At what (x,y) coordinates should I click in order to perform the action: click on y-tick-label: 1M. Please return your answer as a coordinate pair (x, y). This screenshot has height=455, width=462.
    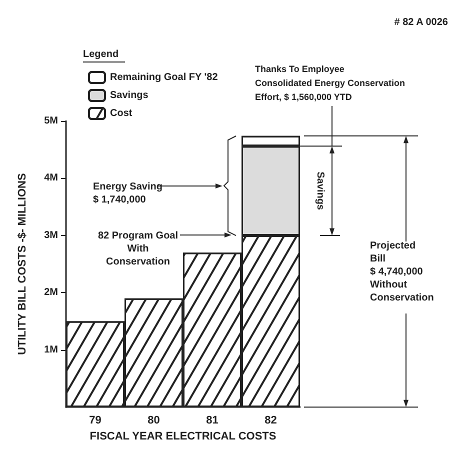
    Looking at the image, I should click on (51, 350).